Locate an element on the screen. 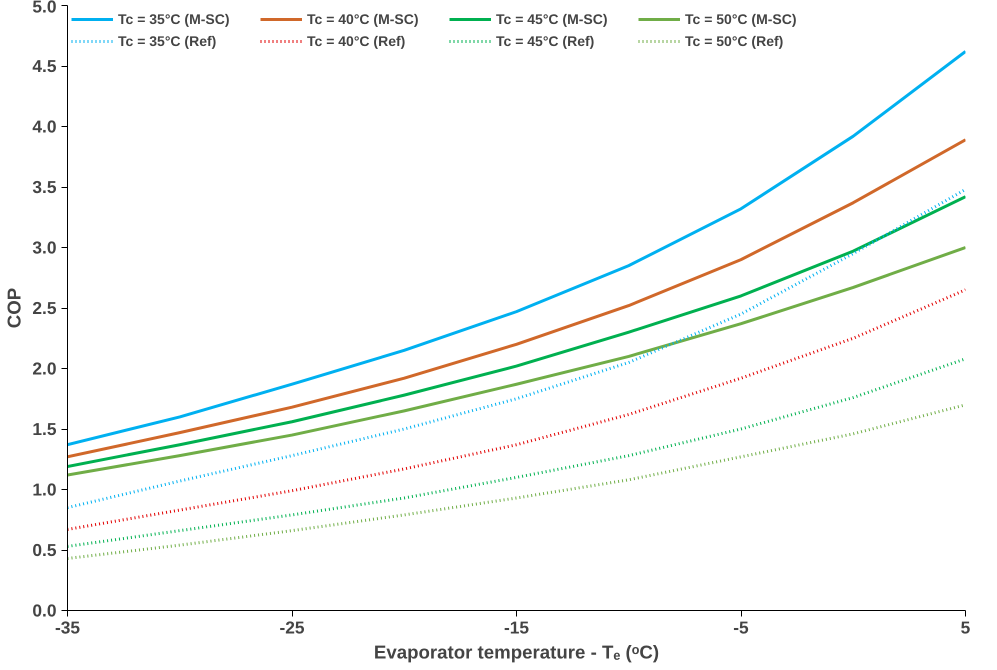  x-tick-label: -15 is located at coordinates (517, 628).